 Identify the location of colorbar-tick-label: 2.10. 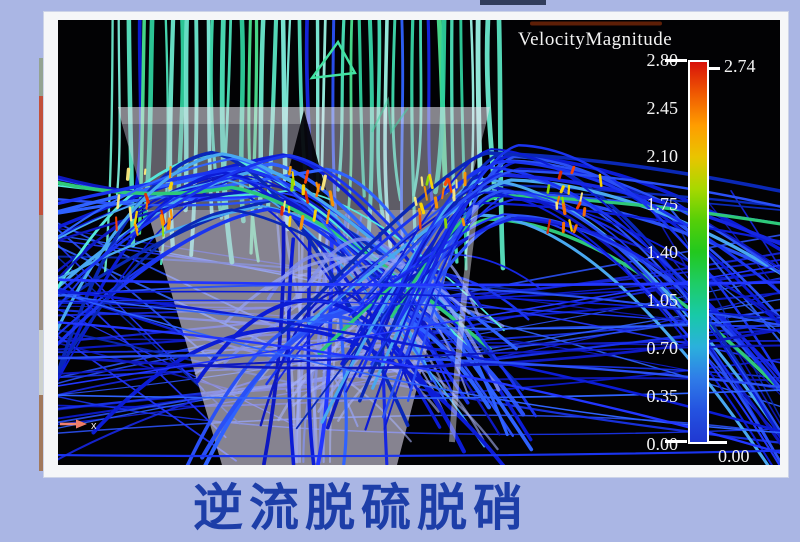
(662, 156).